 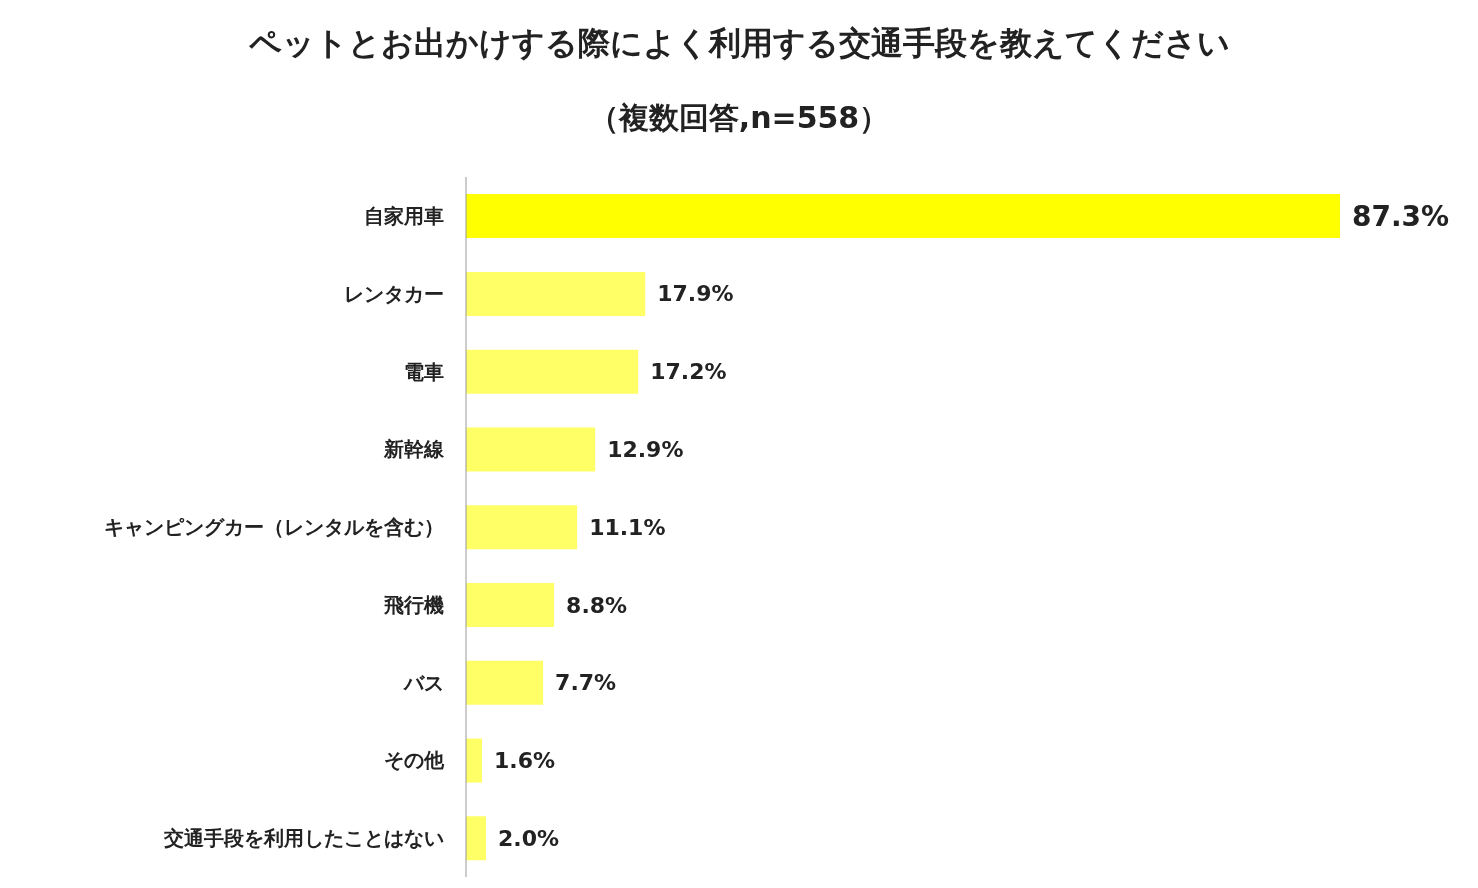 I want to click on y-tick-label: 飛行機, so click(x=413, y=604).